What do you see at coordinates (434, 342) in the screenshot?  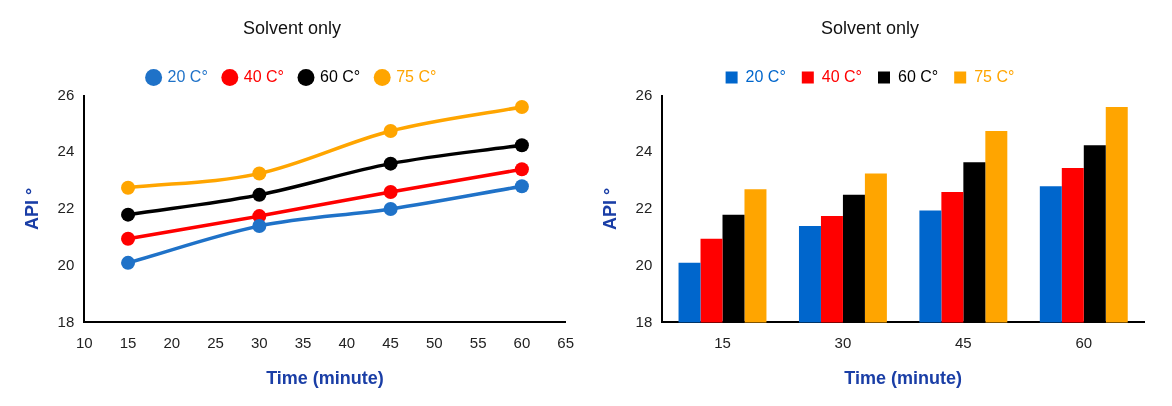 I see `x-tick-label: 50` at bounding box center [434, 342].